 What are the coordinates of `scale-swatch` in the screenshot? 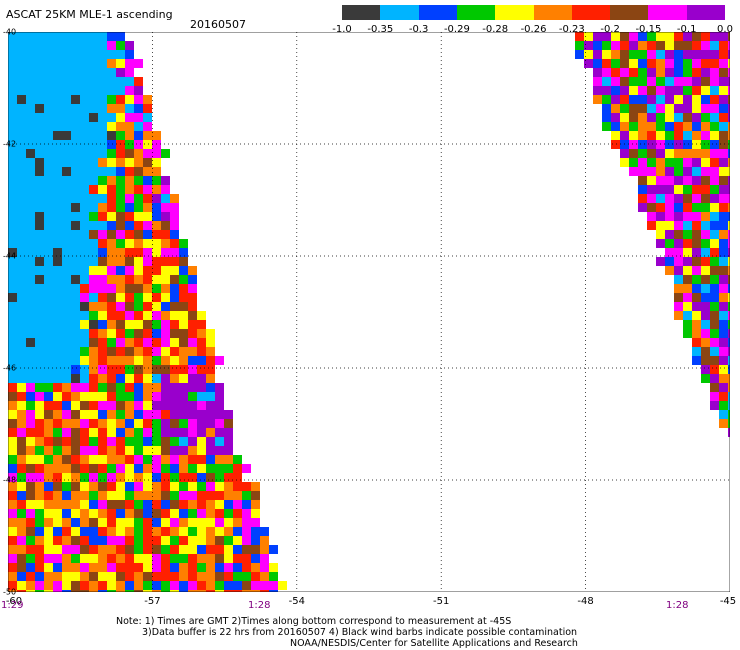 It's located at (591, 12).